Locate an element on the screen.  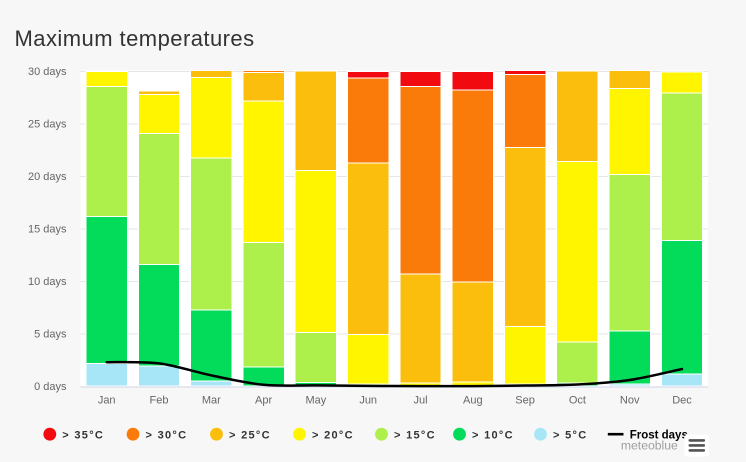
svg-text: Jun is located at coordinates (368, 401).